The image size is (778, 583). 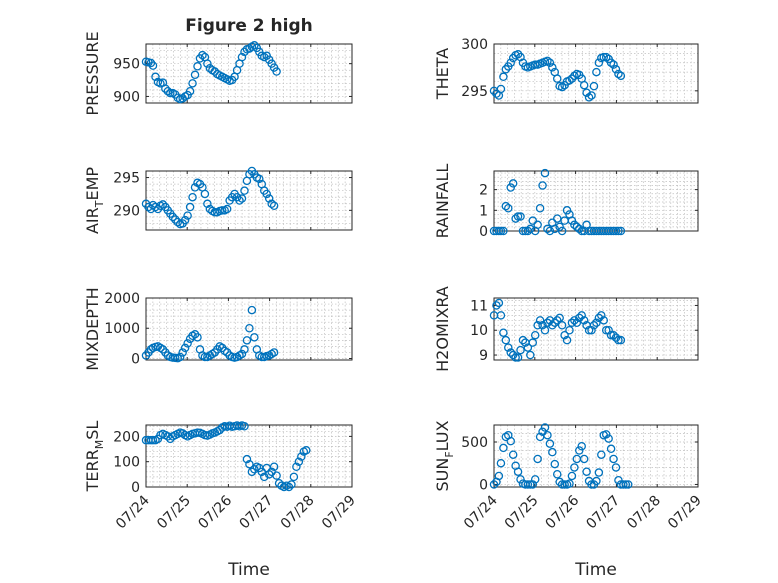 I want to click on y-axis-label-sub: T, so click(x=99, y=204).